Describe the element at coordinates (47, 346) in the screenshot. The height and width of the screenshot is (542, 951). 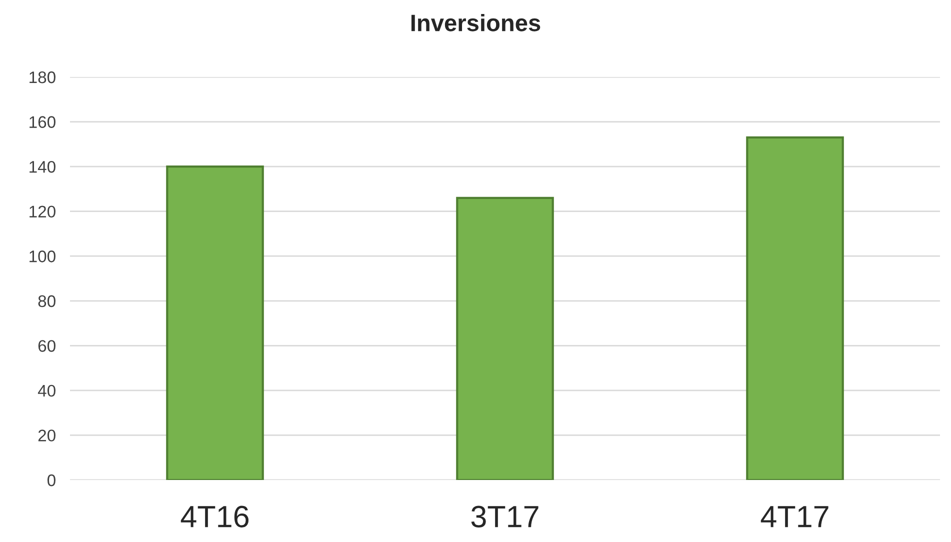
I see `y-tick-label: 60` at that location.